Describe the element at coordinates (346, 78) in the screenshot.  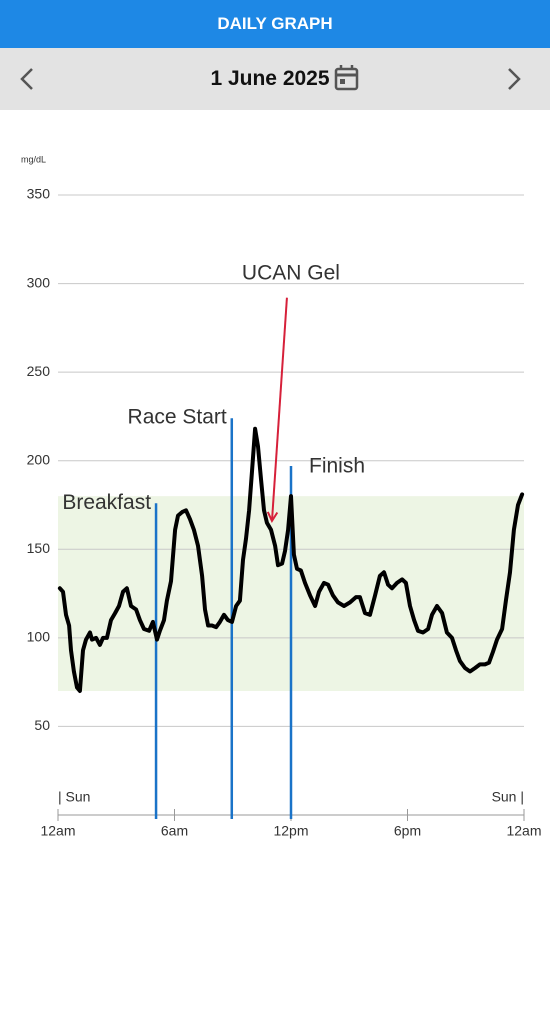
I see `calendar-button` at that location.